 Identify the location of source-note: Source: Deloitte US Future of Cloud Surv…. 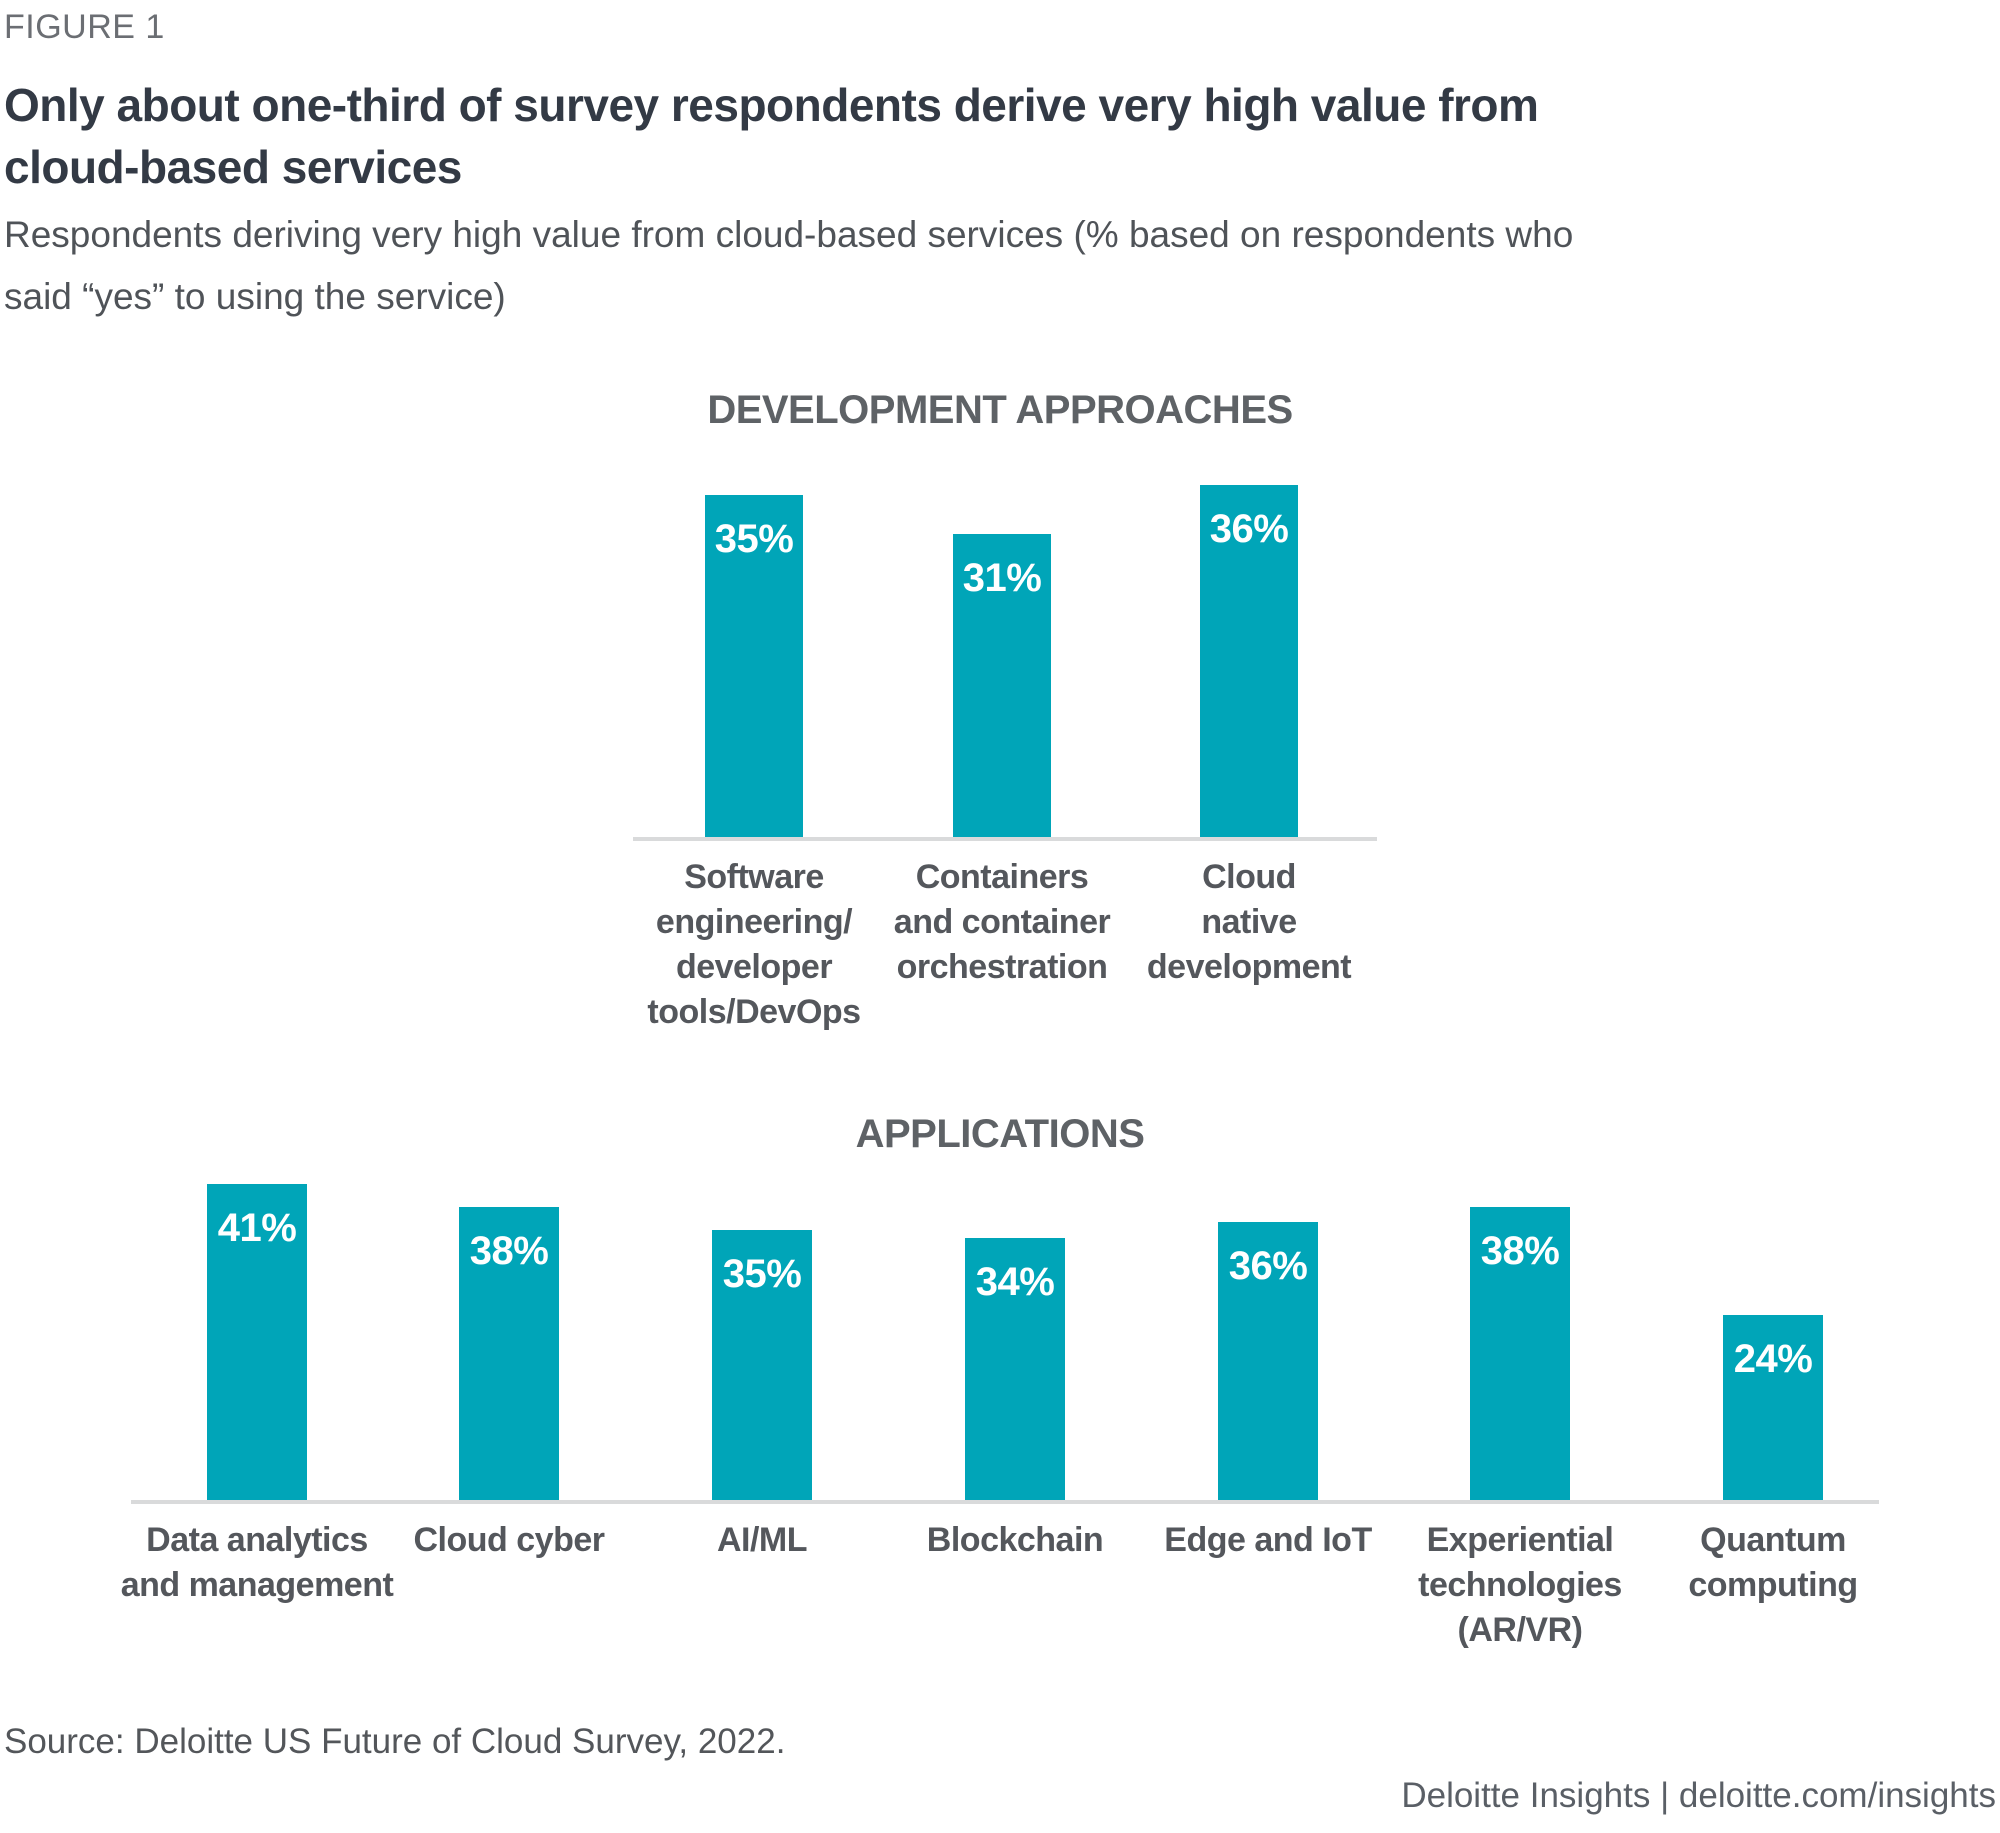
(395, 1741).